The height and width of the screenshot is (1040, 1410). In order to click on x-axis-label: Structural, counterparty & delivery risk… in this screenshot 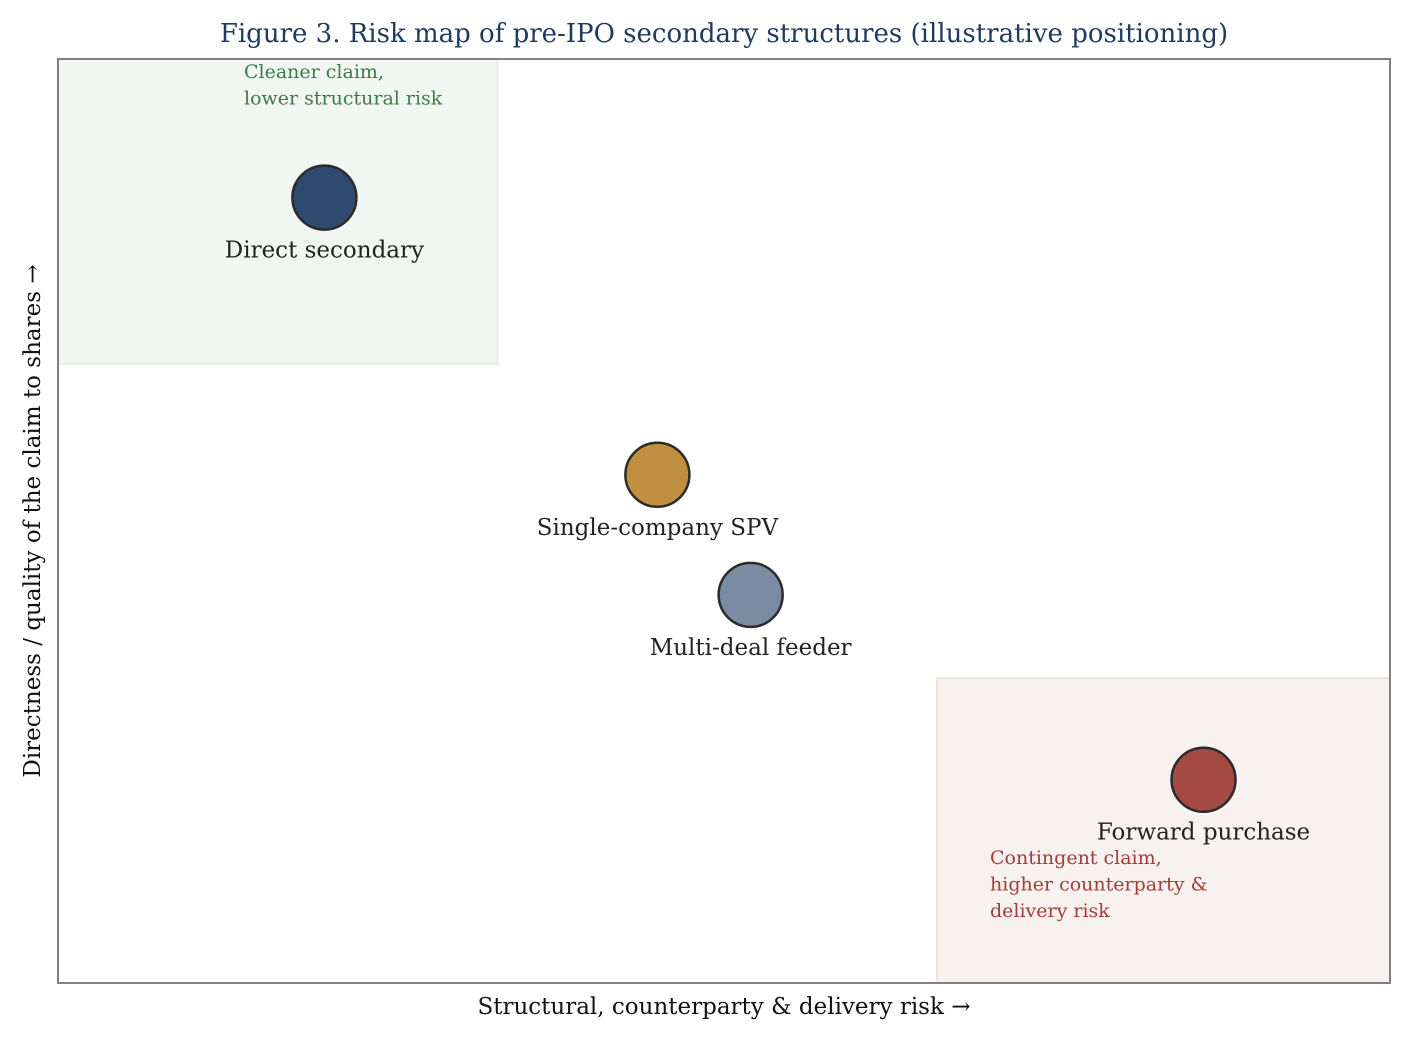, I will do `click(723, 1007)`.